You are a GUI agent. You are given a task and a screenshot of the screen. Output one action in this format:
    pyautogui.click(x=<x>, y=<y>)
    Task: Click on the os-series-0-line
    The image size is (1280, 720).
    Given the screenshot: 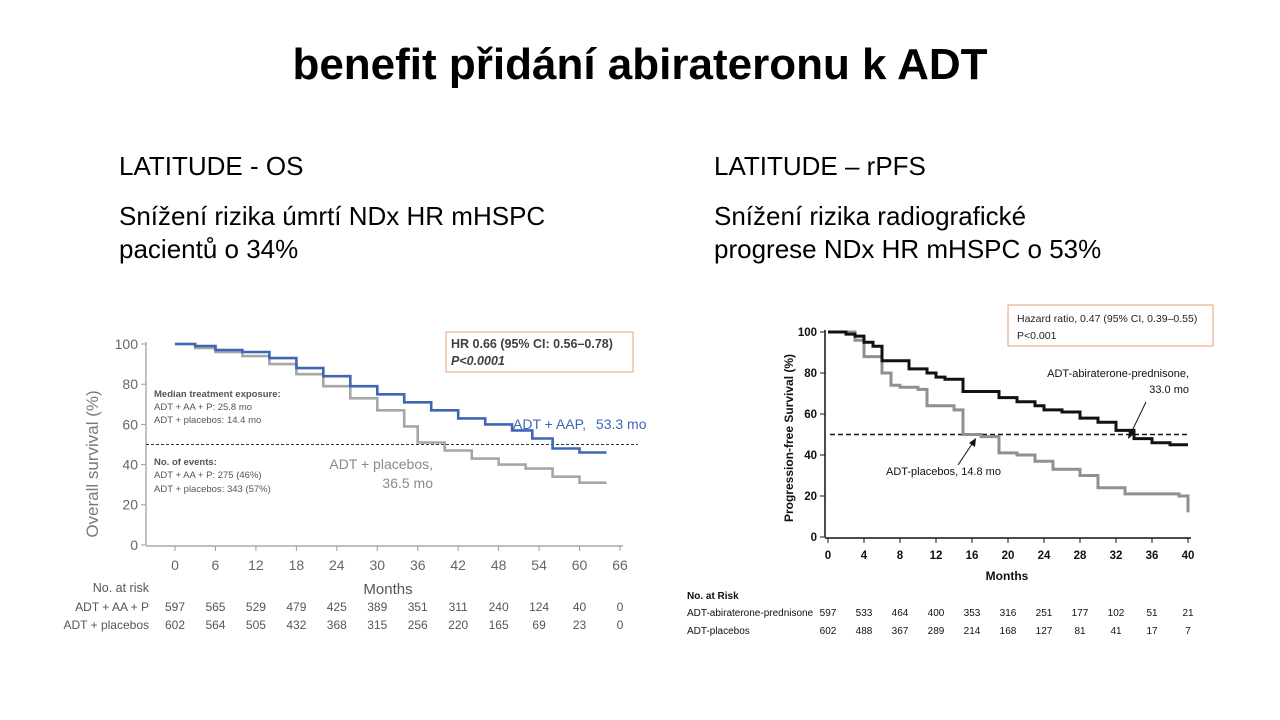 What is the action you would take?
    pyautogui.click(x=391, y=398)
    